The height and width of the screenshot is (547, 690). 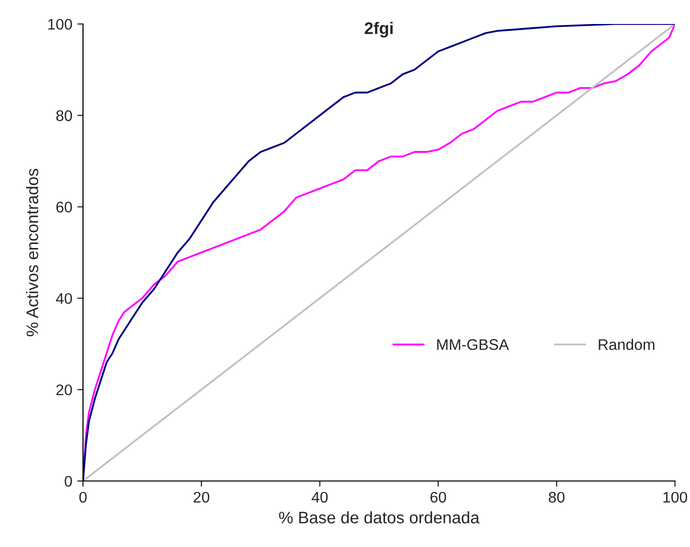 What do you see at coordinates (64, 390) in the screenshot?
I see `y-tick-label: 20` at bounding box center [64, 390].